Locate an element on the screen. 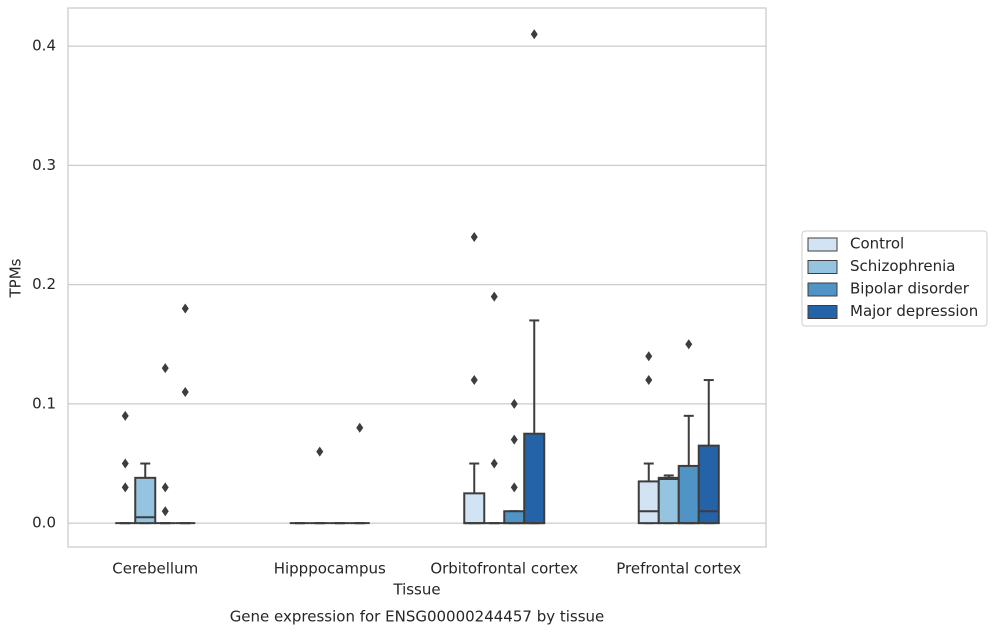  y-tick-label: 0.4 is located at coordinates (44, 46).